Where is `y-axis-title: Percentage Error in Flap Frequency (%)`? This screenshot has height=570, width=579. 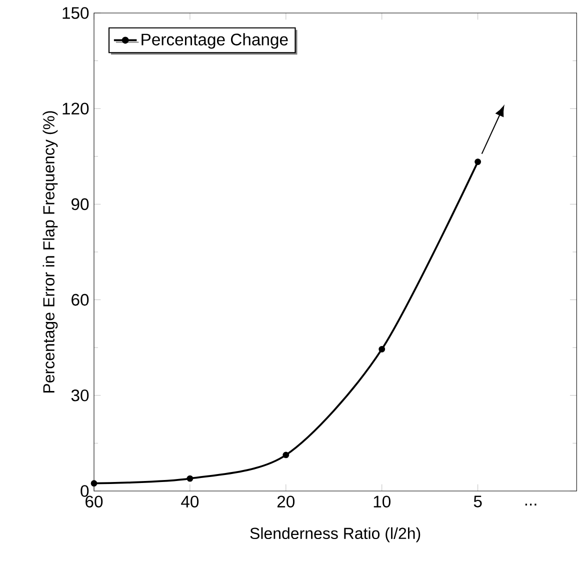
y-axis-title: Percentage Error in Flap Frequency (%) is located at coordinates (50, 252).